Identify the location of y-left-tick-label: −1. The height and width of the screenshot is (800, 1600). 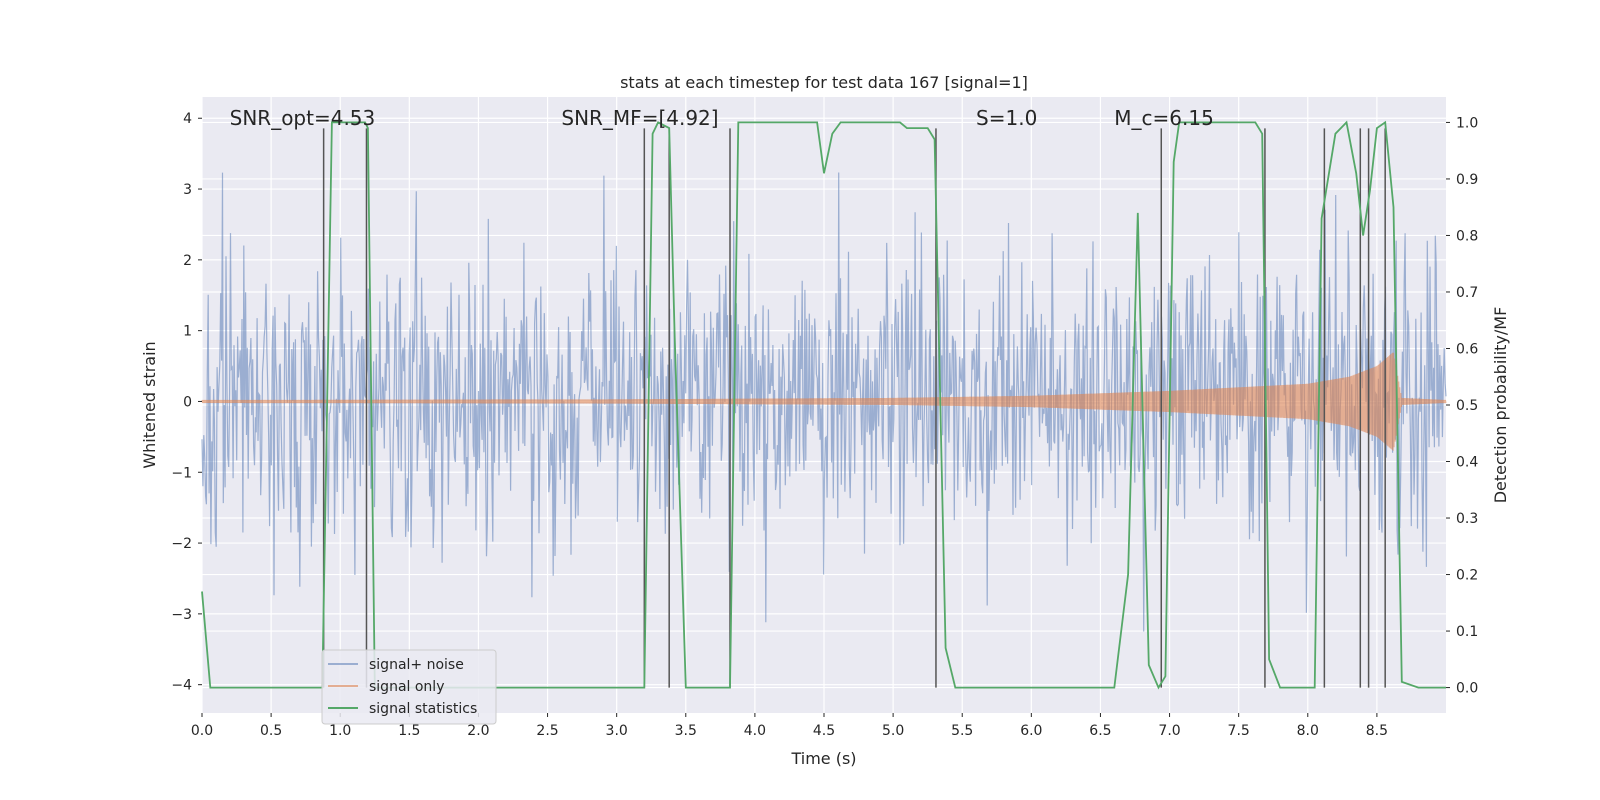
(181, 473).